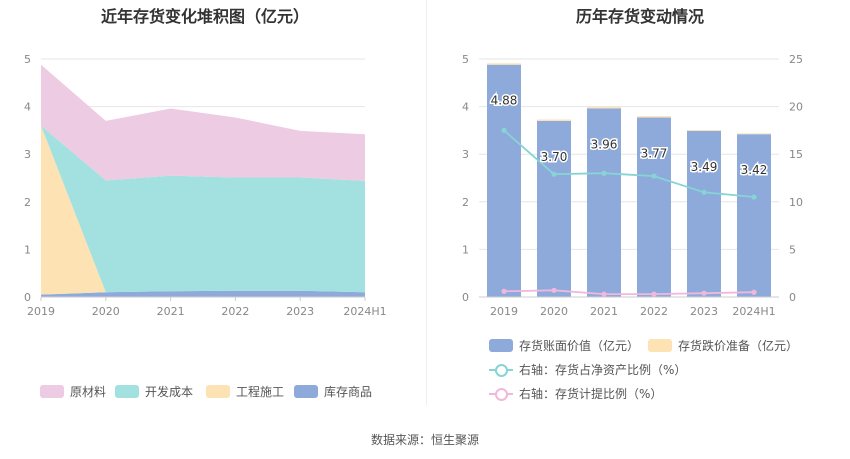  Describe the element at coordinates (554, 157) in the screenshot. I see `bar-data-label: 3.70` at that location.